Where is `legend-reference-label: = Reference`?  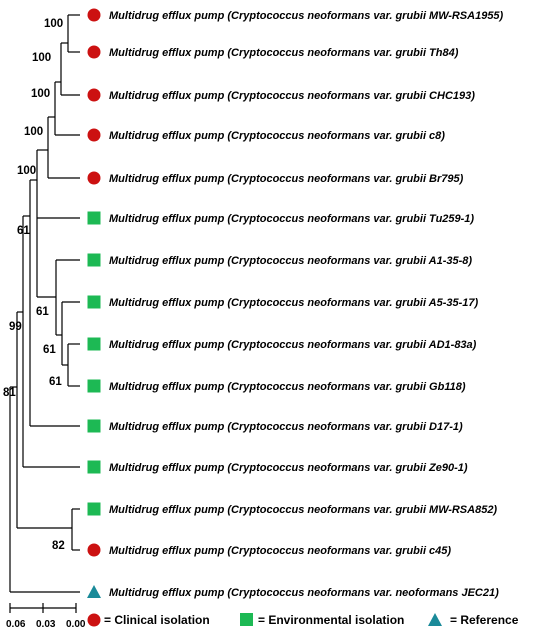 legend-reference-label: = Reference is located at coordinates (484, 620).